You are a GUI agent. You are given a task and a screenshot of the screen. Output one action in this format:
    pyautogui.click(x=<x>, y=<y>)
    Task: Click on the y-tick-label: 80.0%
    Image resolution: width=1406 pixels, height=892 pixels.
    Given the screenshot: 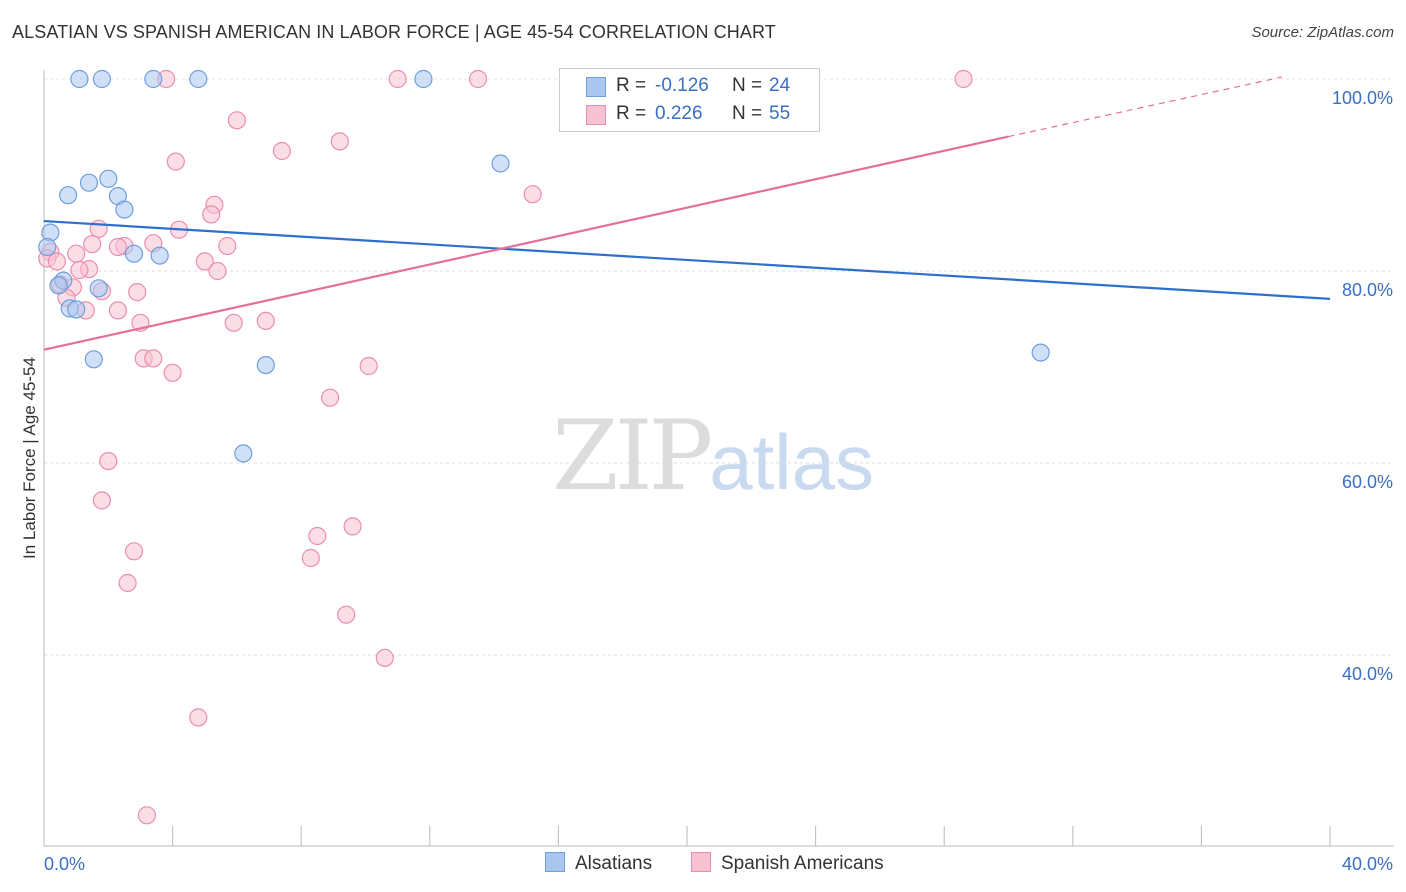 What is the action you would take?
    pyautogui.click(x=1367, y=290)
    